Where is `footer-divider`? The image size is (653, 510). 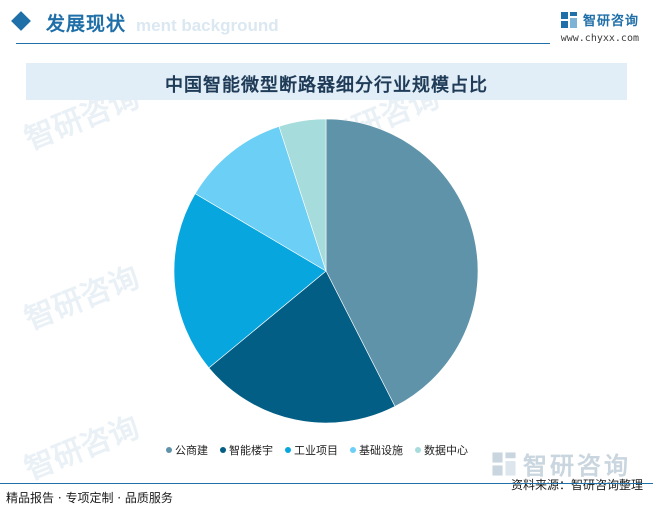
footer-divider is located at coordinates (326, 483).